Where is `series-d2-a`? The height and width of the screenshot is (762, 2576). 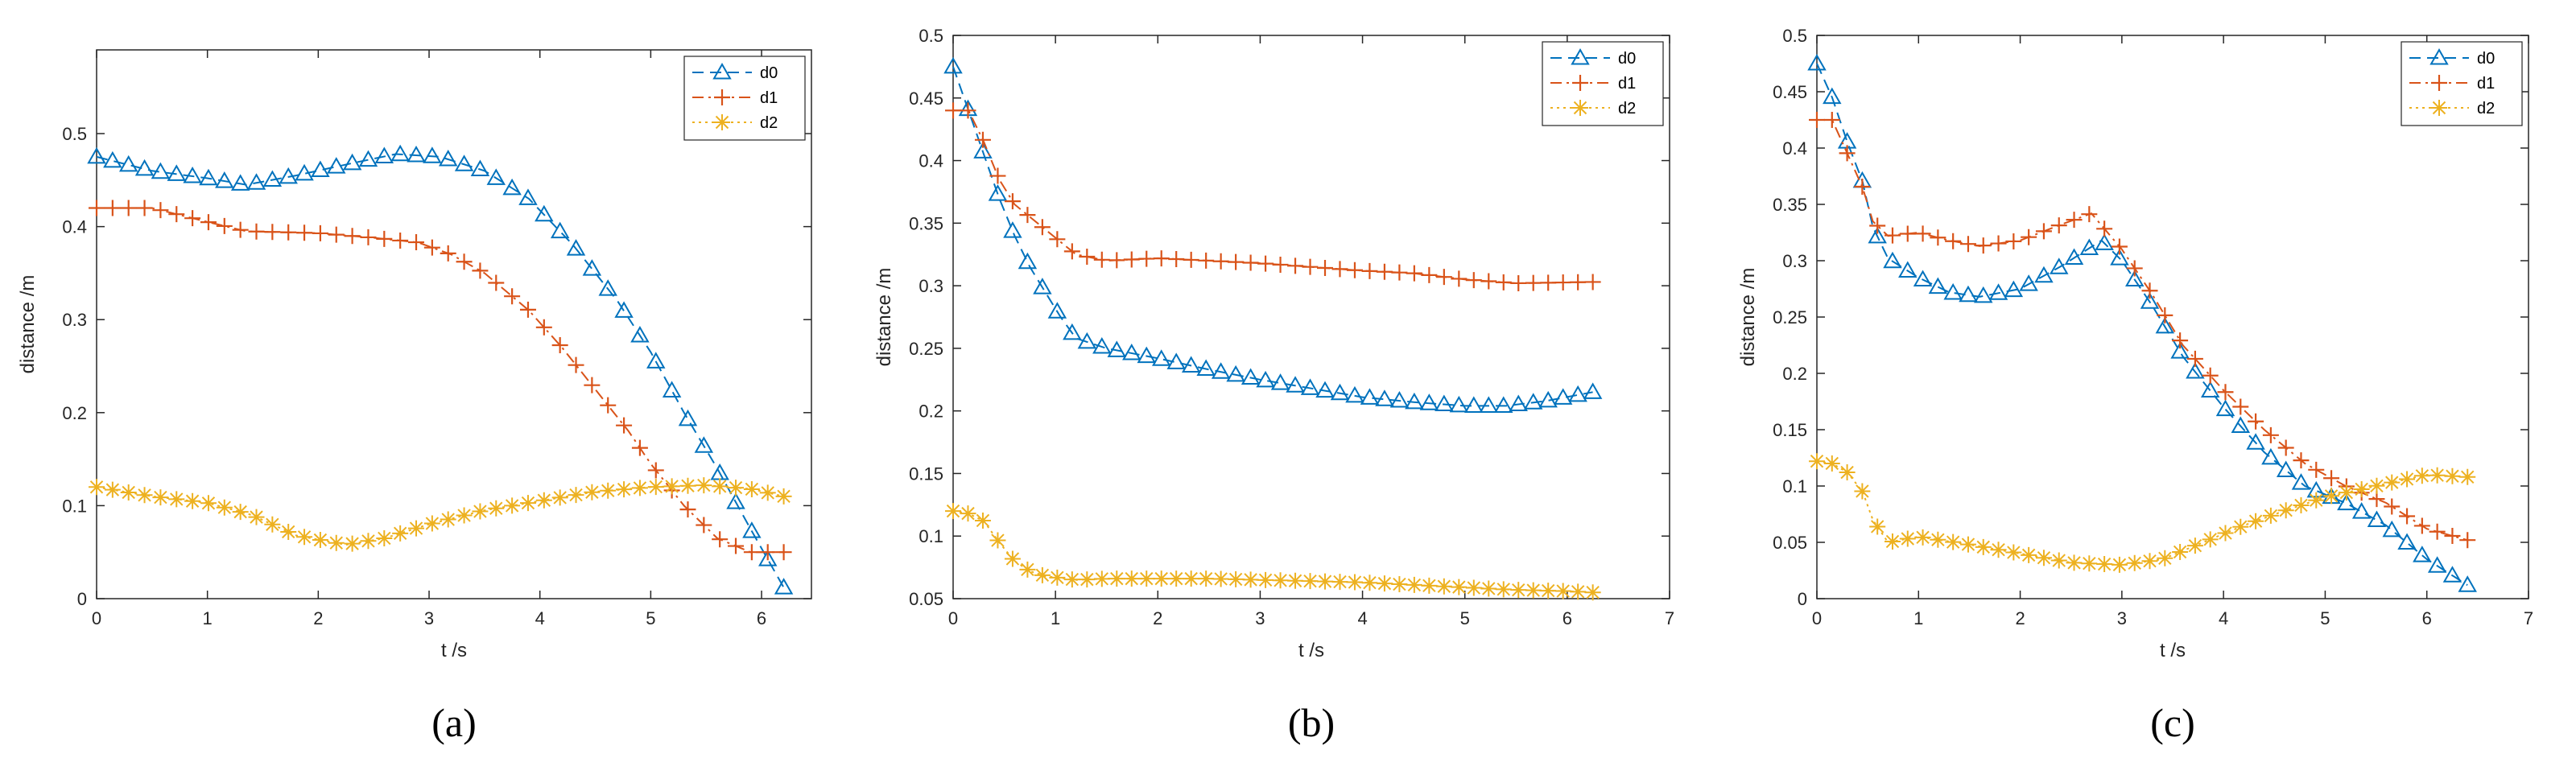
series-d2-a is located at coordinates (441, 514).